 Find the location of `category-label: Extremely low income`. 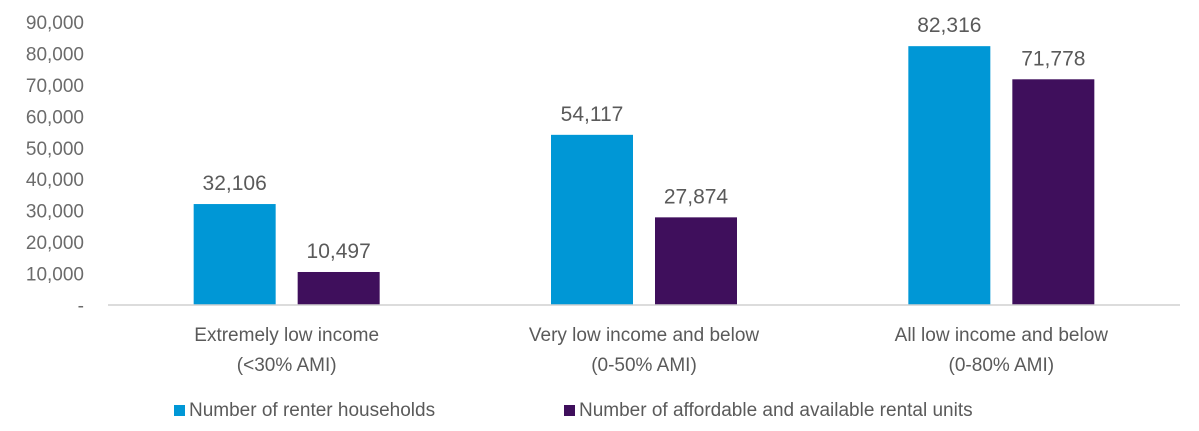

category-label: Extremely low income is located at coordinates (286, 335).